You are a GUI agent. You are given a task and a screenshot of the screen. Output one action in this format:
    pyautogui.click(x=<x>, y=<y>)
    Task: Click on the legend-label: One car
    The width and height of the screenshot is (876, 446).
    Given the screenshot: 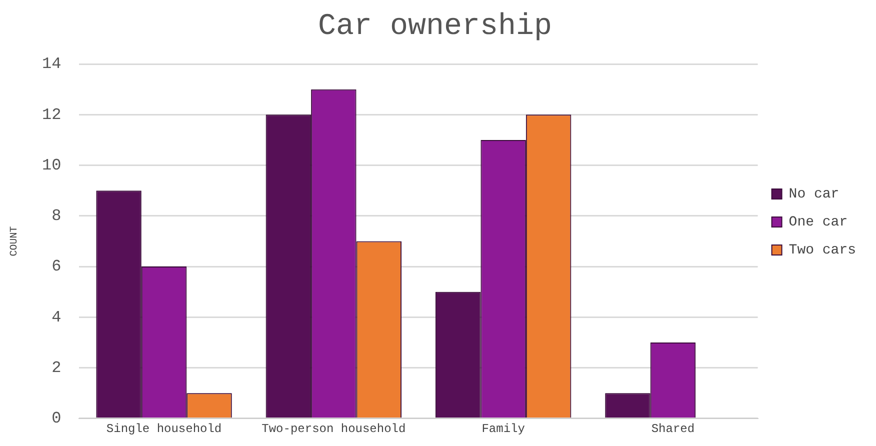 What is the action you would take?
    pyautogui.click(x=818, y=222)
    